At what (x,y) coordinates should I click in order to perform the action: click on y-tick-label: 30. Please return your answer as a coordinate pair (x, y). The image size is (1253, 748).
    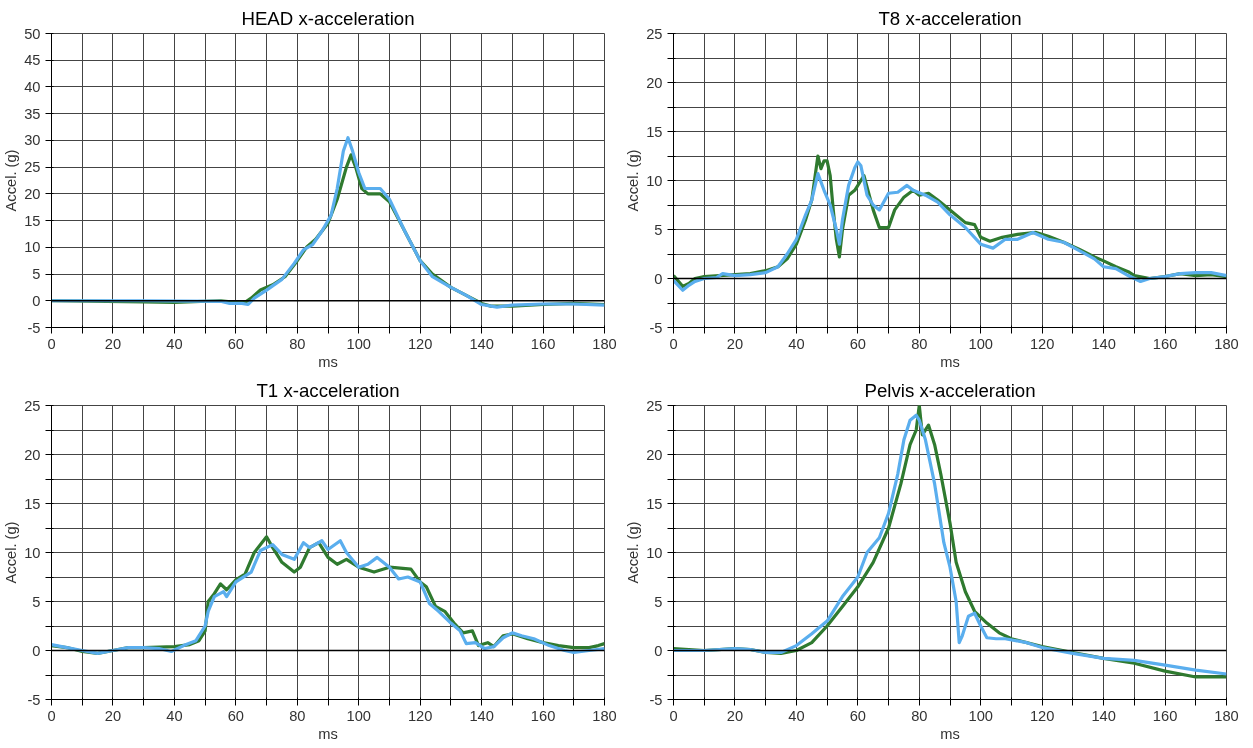
    Looking at the image, I should click on (32, 140).